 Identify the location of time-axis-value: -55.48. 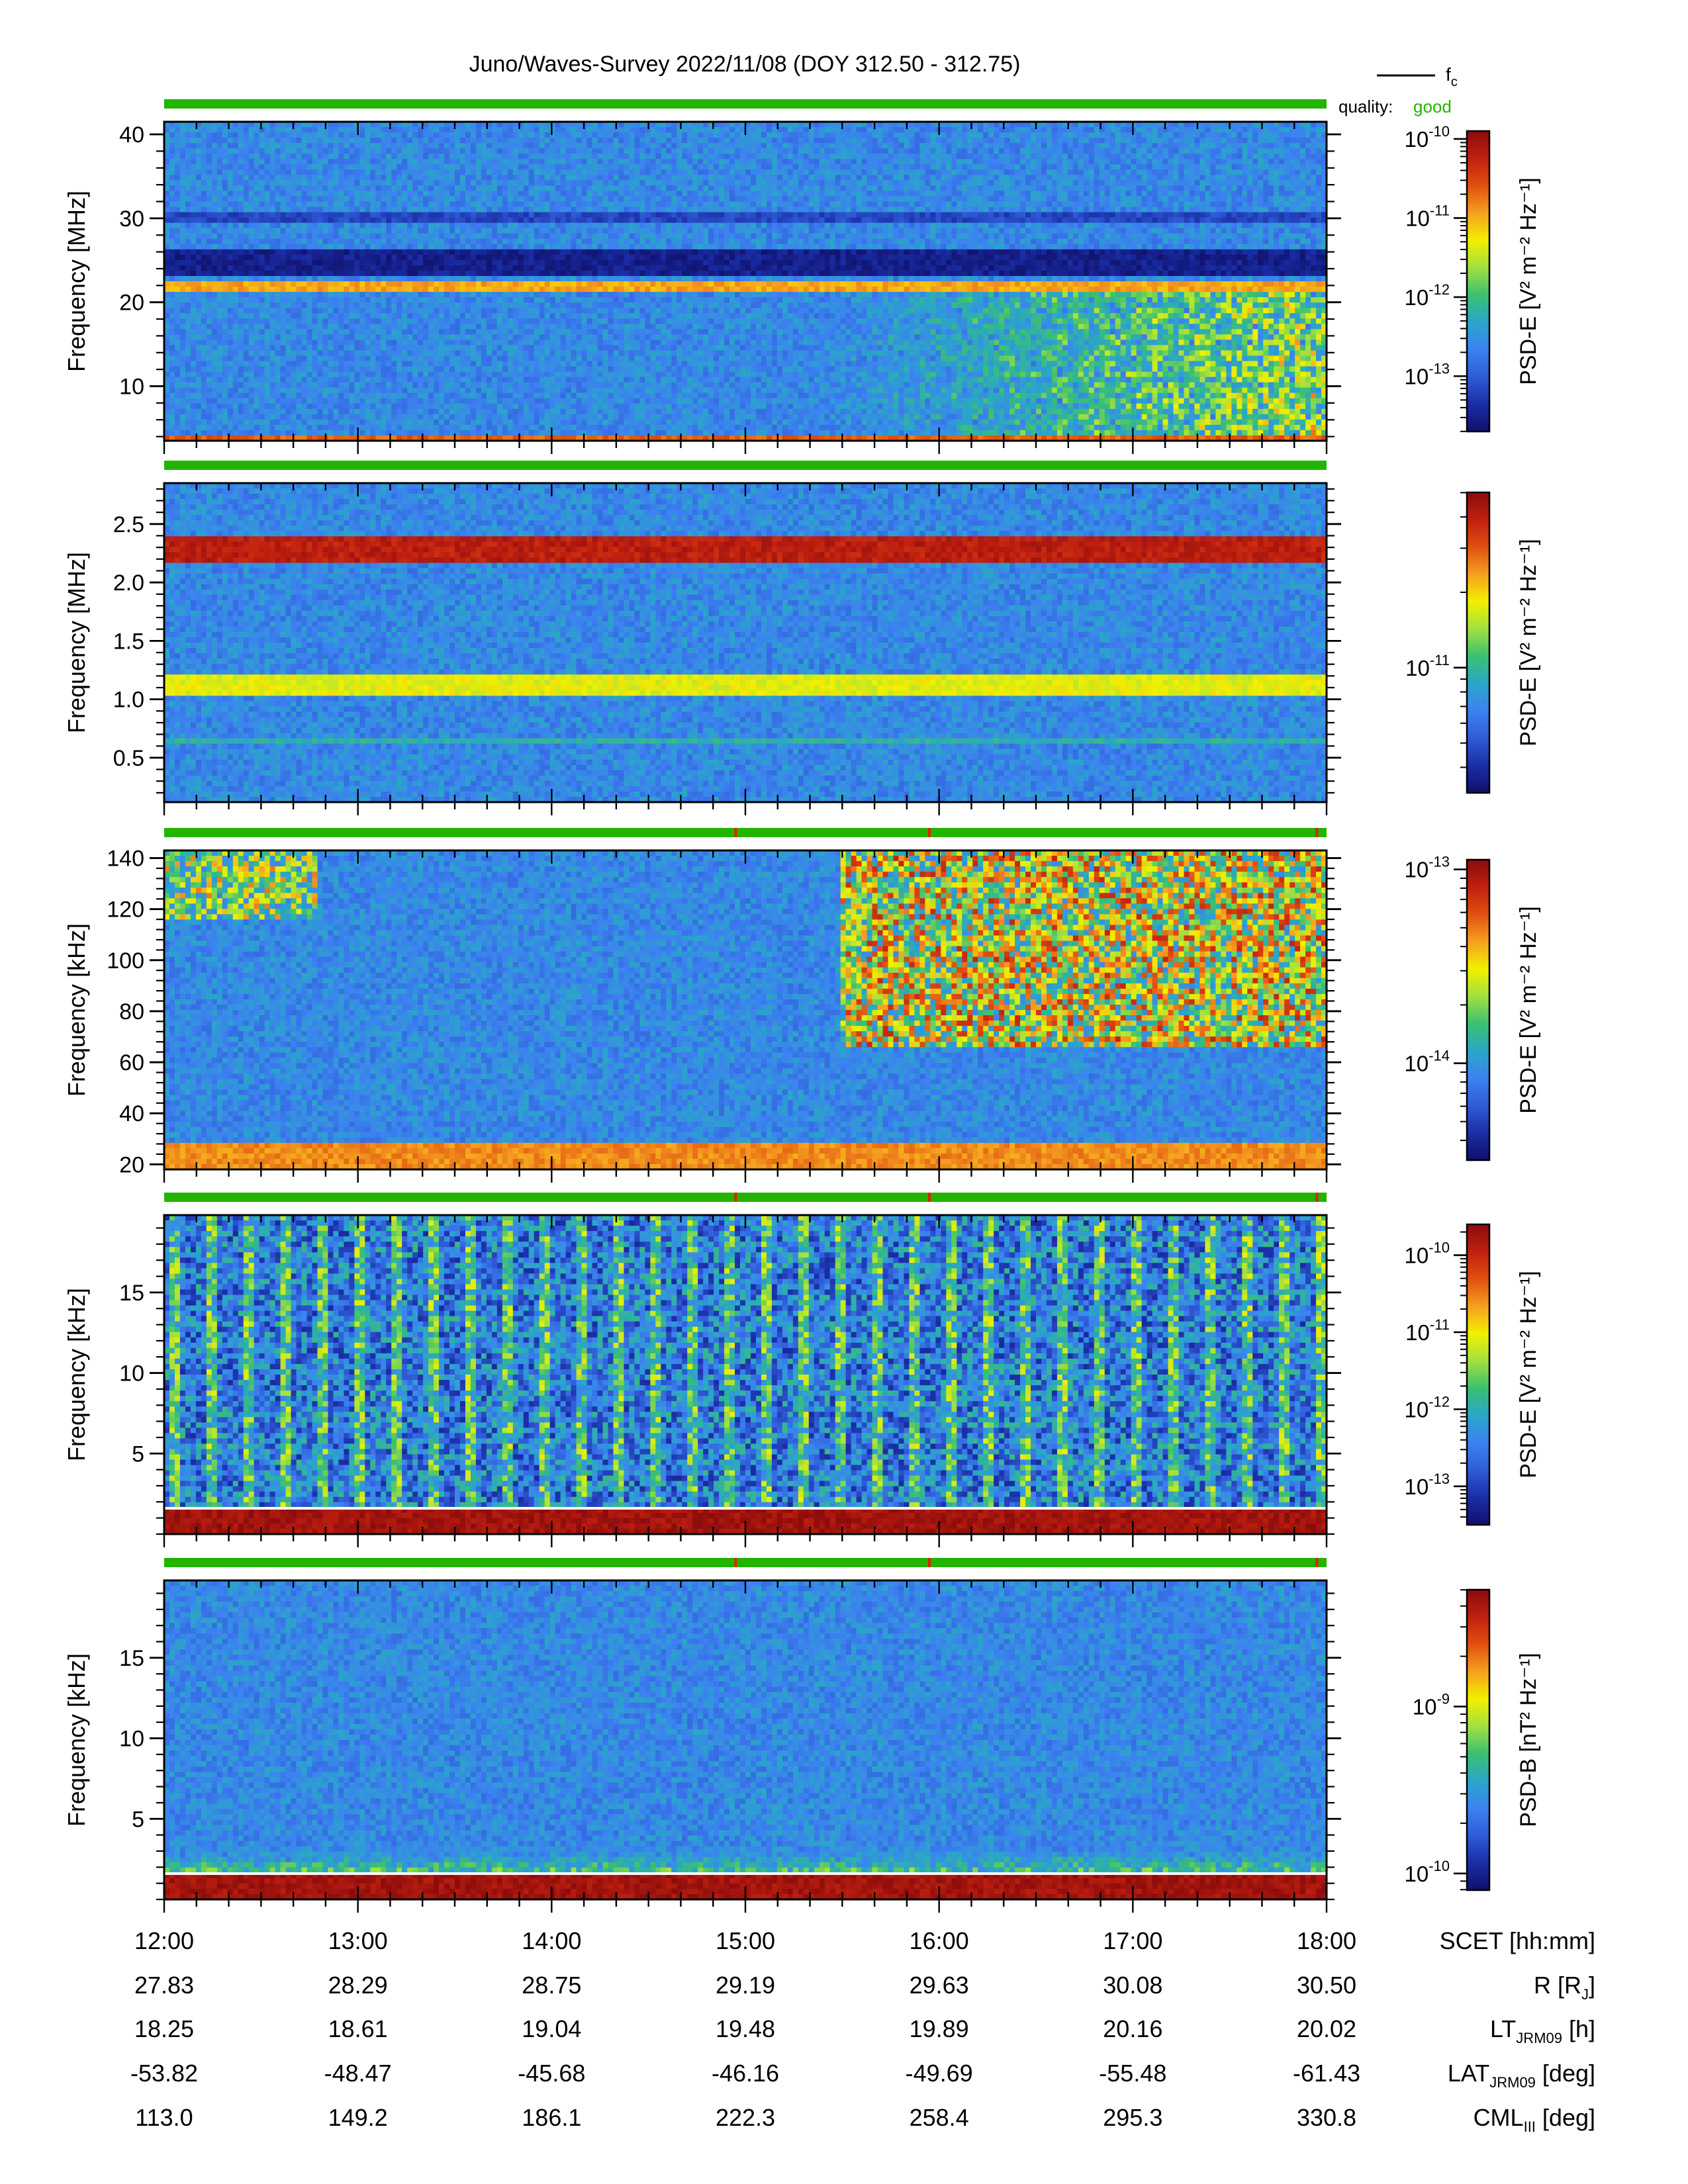
(1132, 2073).